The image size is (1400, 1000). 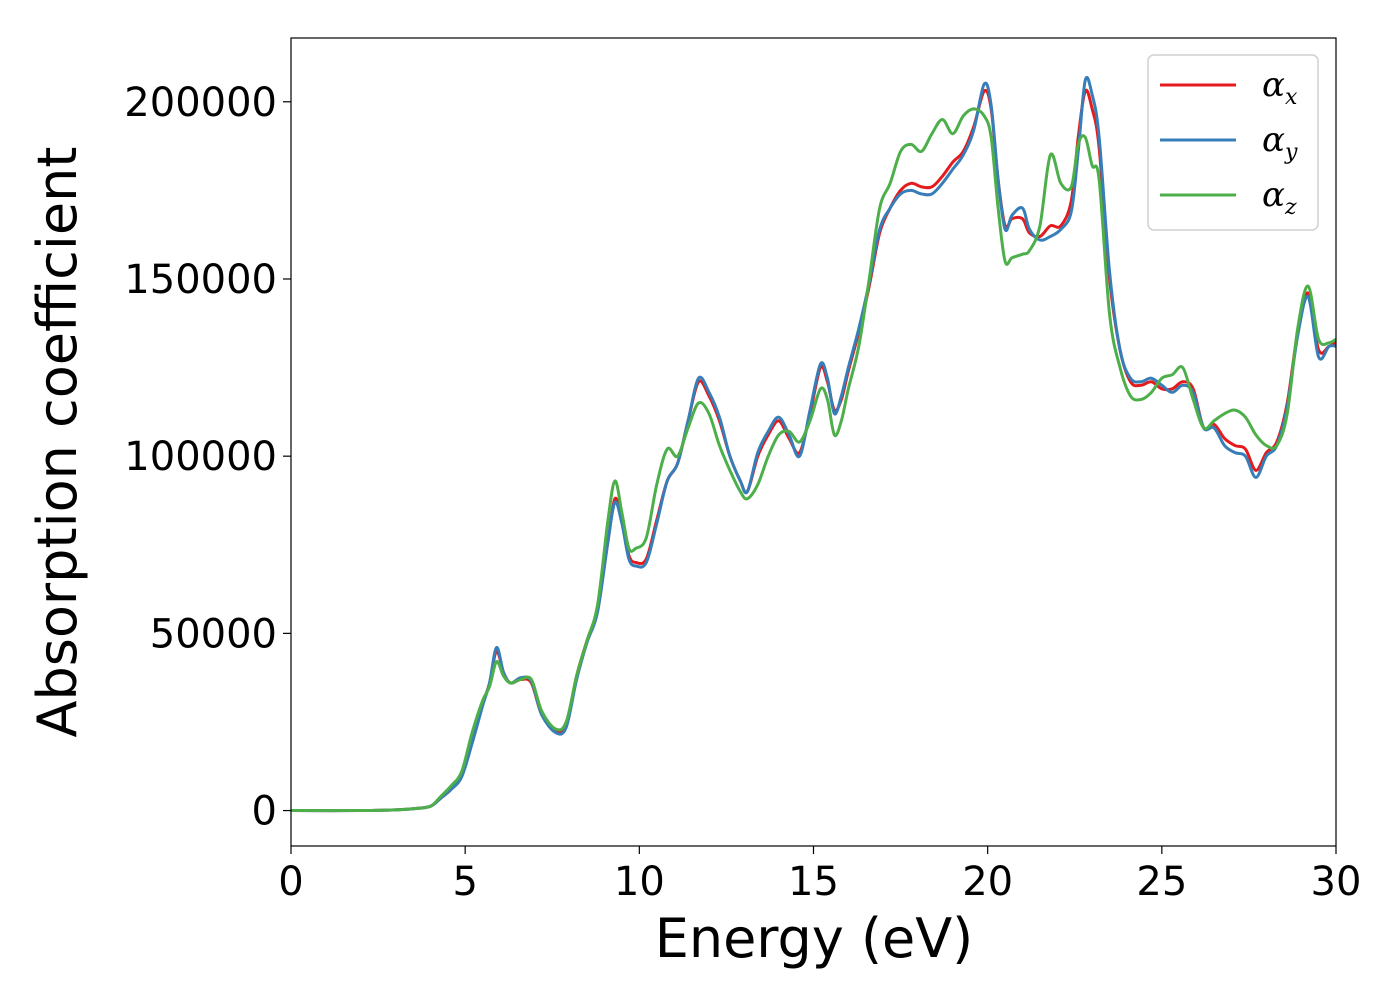 What do you see at coordinates (200, 280) in the screenshot?
I see `y-tick-label: 150000` at bounding box center [200, 280].